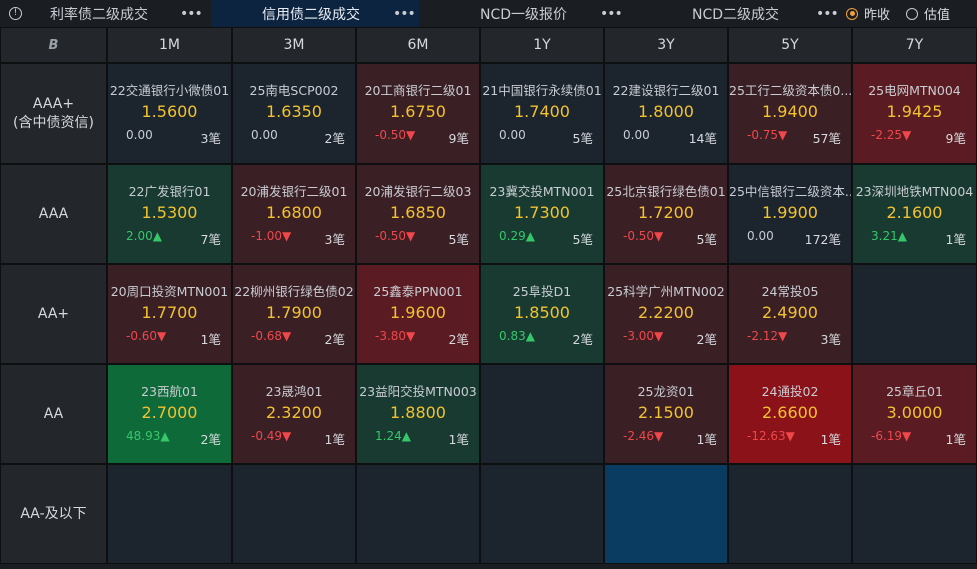 The image size is (977, 569). I want to click on tenor-header-1m: 1M, so click(169, 45).